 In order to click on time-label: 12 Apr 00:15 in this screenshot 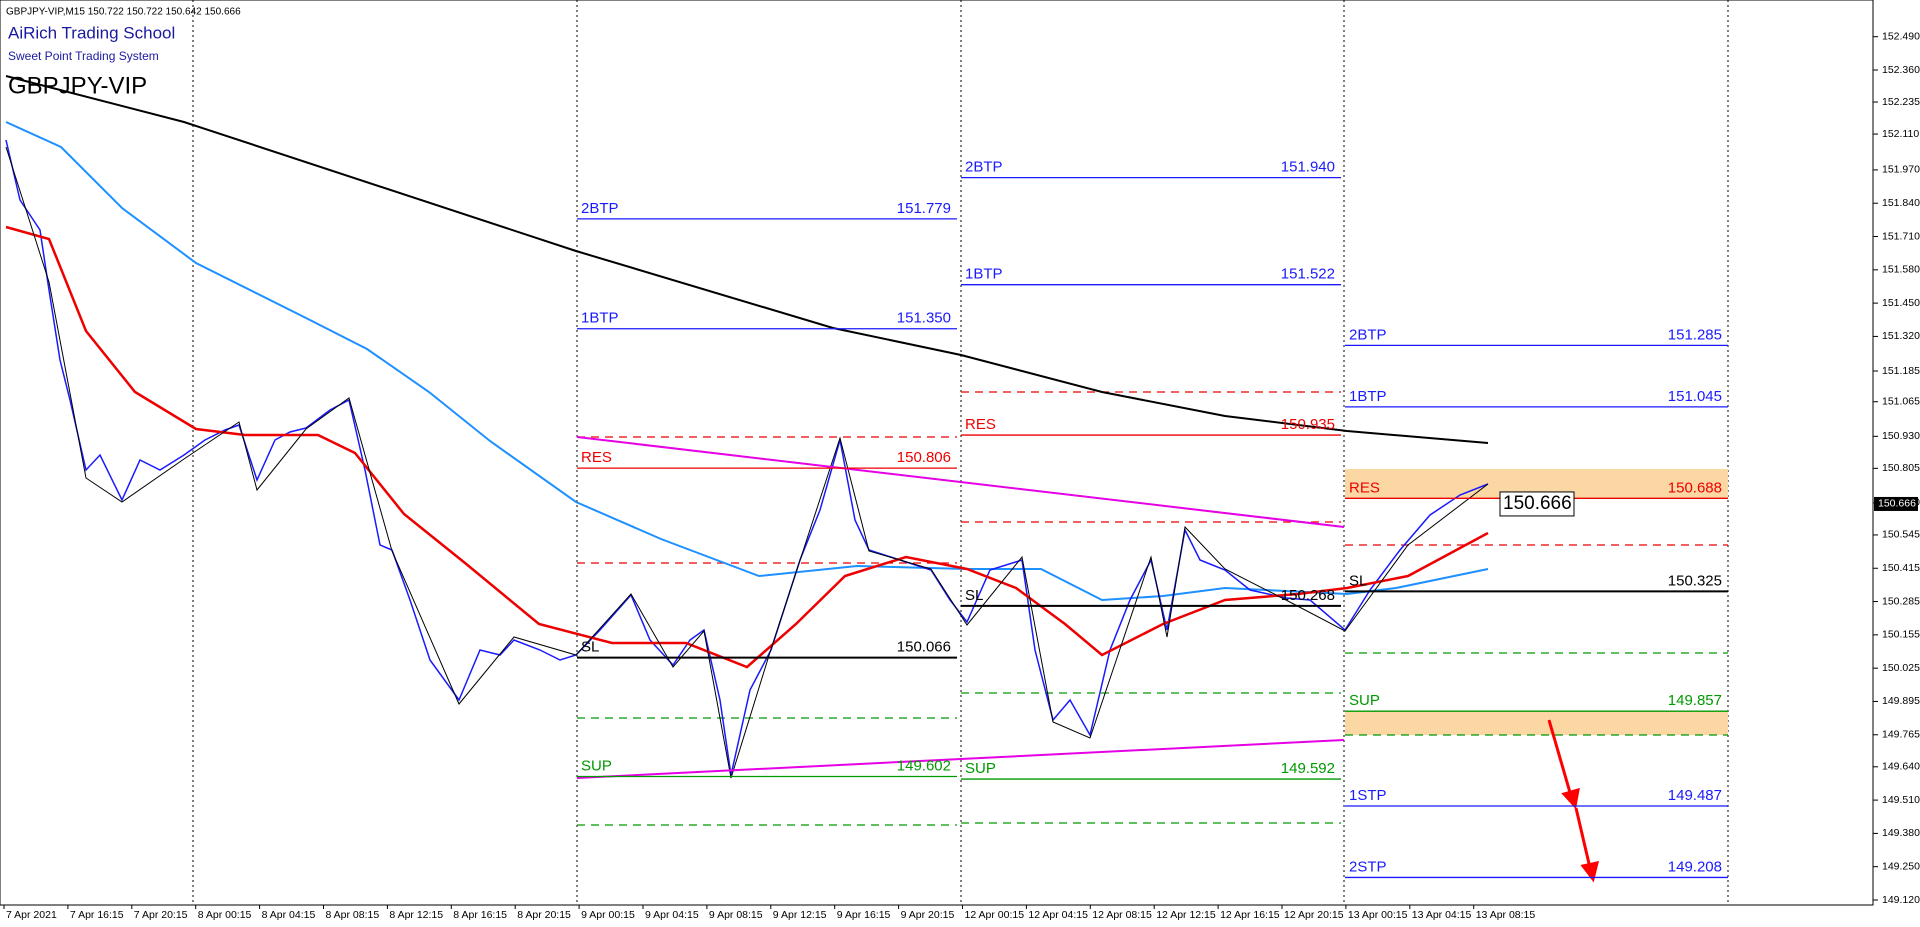, I will do `click(995, 915)`.